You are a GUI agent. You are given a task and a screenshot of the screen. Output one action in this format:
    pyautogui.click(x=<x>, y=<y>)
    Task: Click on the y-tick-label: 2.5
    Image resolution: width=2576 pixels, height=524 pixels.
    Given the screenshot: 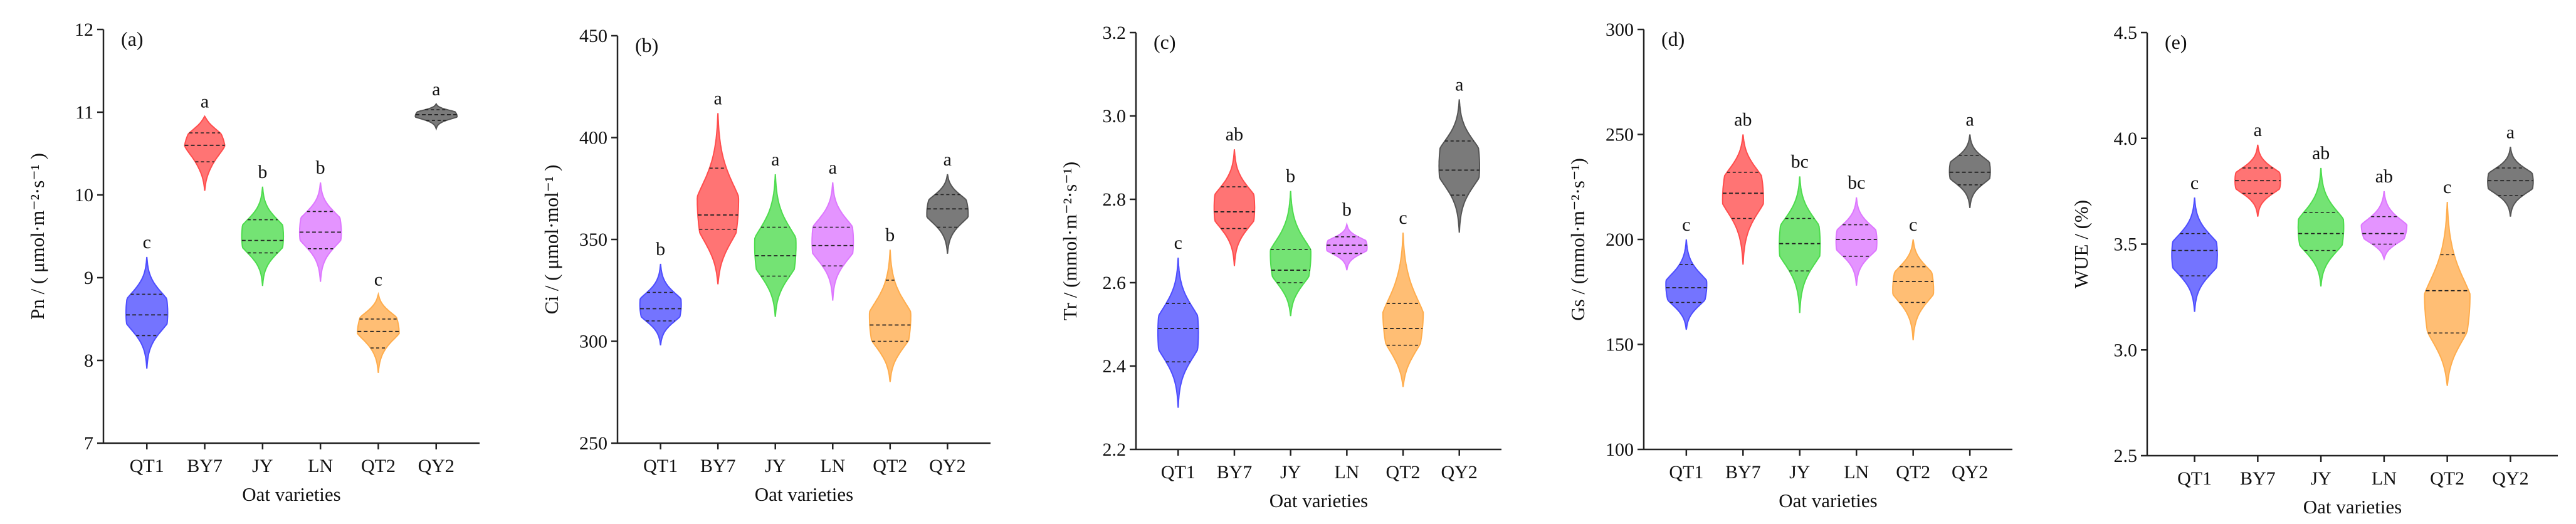 What is the action you would take?
    pyautogui.click(x=2126, y=456)
    